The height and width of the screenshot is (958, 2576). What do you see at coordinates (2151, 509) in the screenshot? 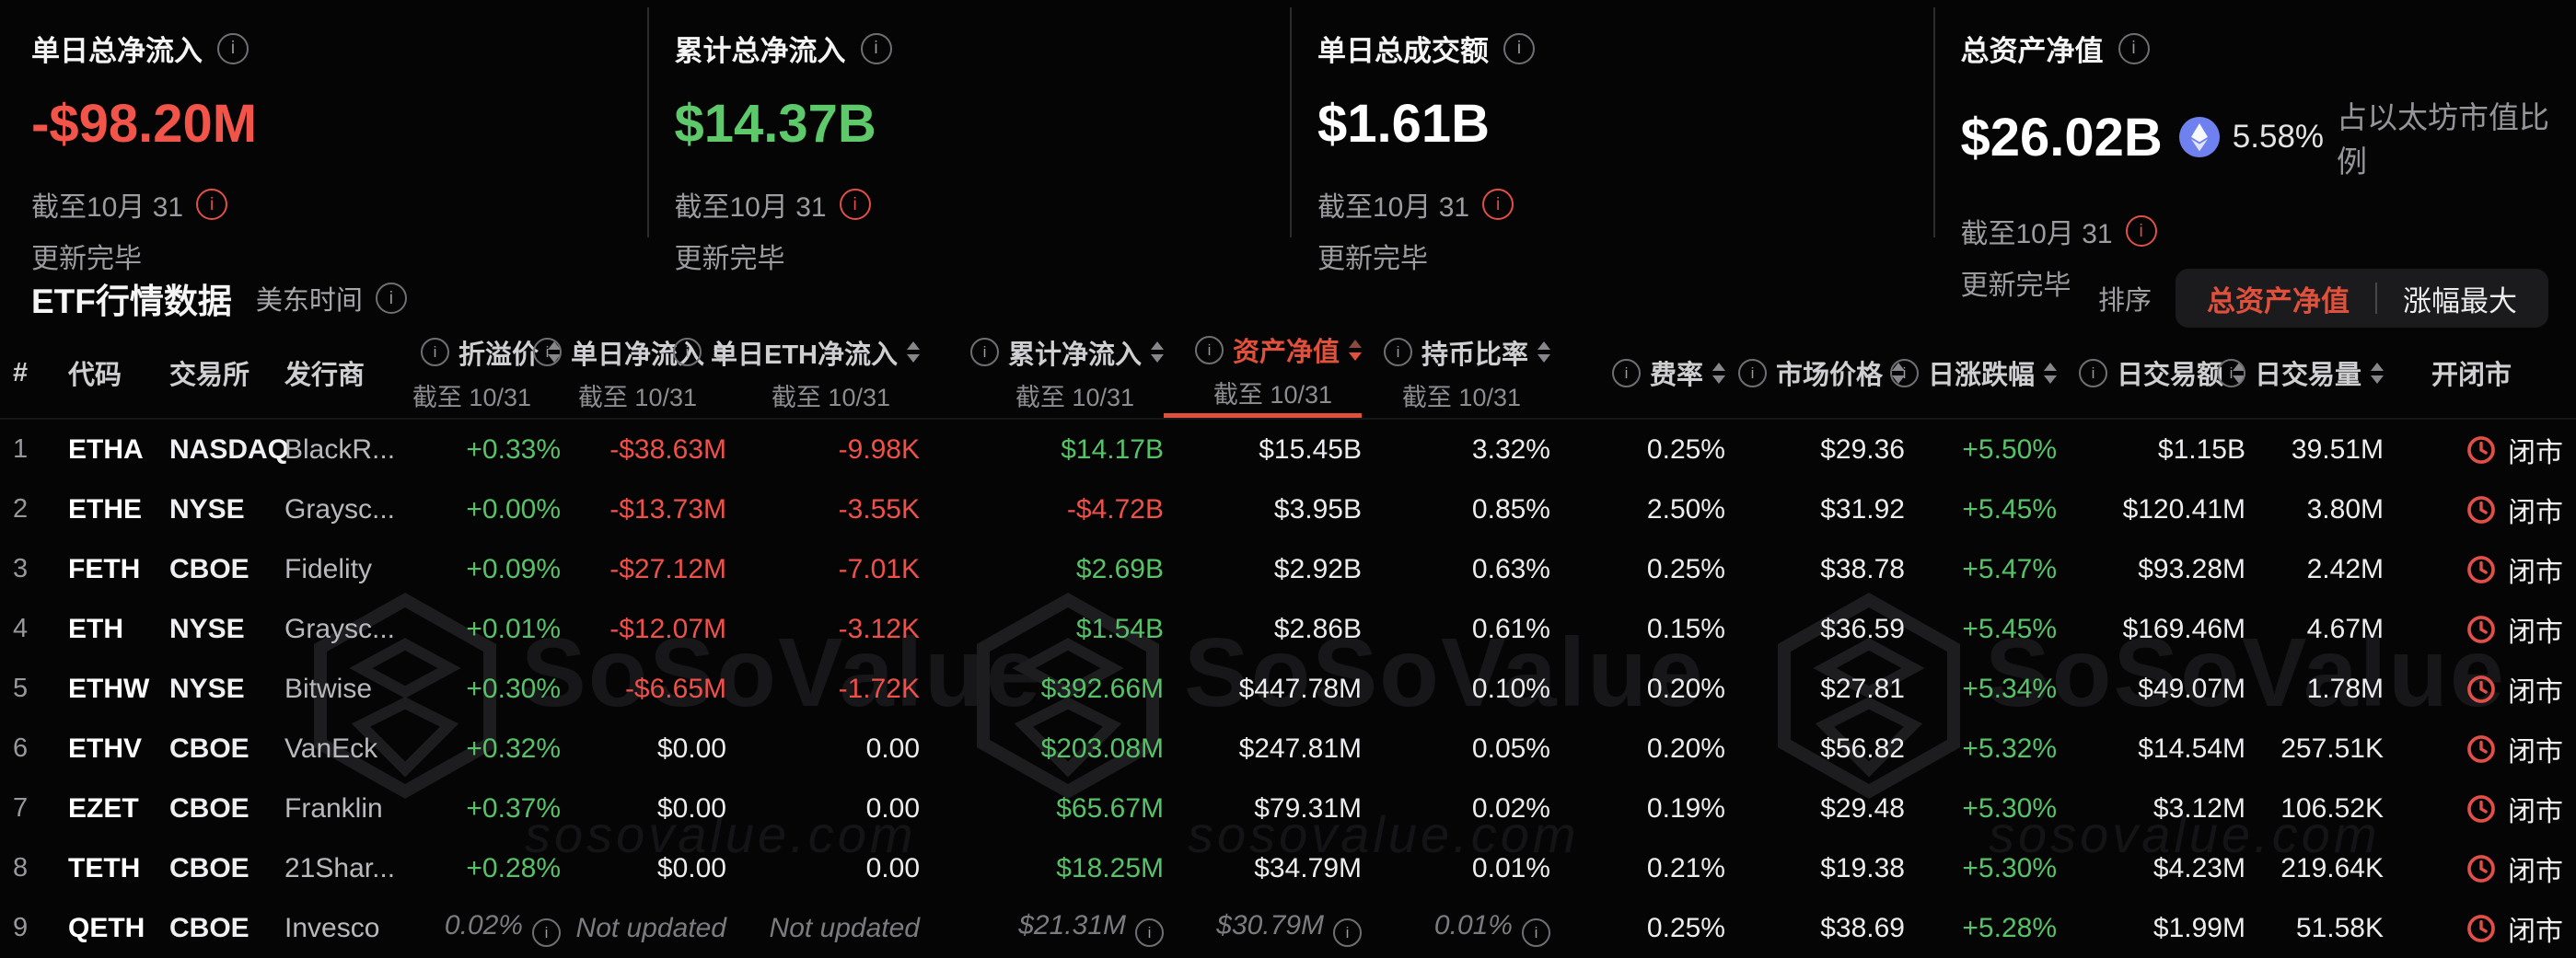
I see `cell-vol_usd: $120.41M` at bounding box center [2151, 509].